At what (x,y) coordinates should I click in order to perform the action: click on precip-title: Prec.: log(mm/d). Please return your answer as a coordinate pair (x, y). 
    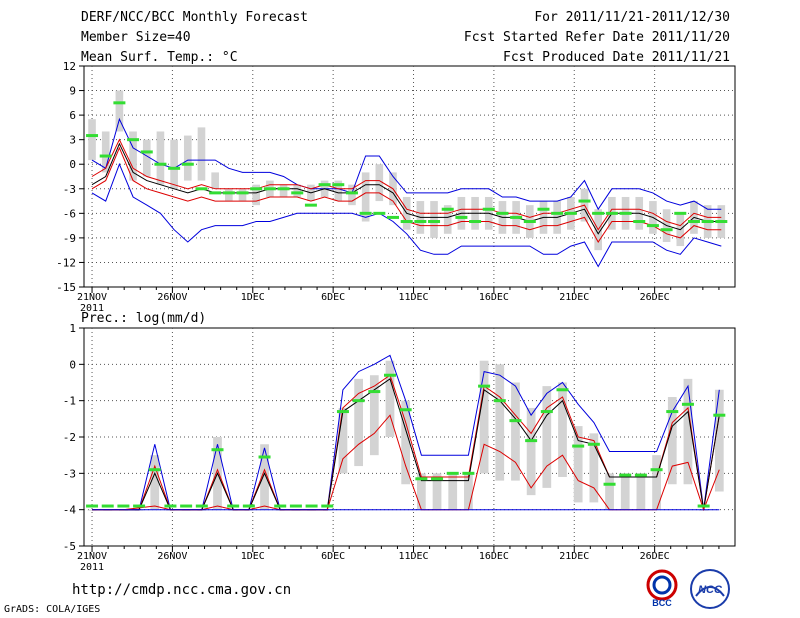
    Looking at the image, I should click on (143, 318).